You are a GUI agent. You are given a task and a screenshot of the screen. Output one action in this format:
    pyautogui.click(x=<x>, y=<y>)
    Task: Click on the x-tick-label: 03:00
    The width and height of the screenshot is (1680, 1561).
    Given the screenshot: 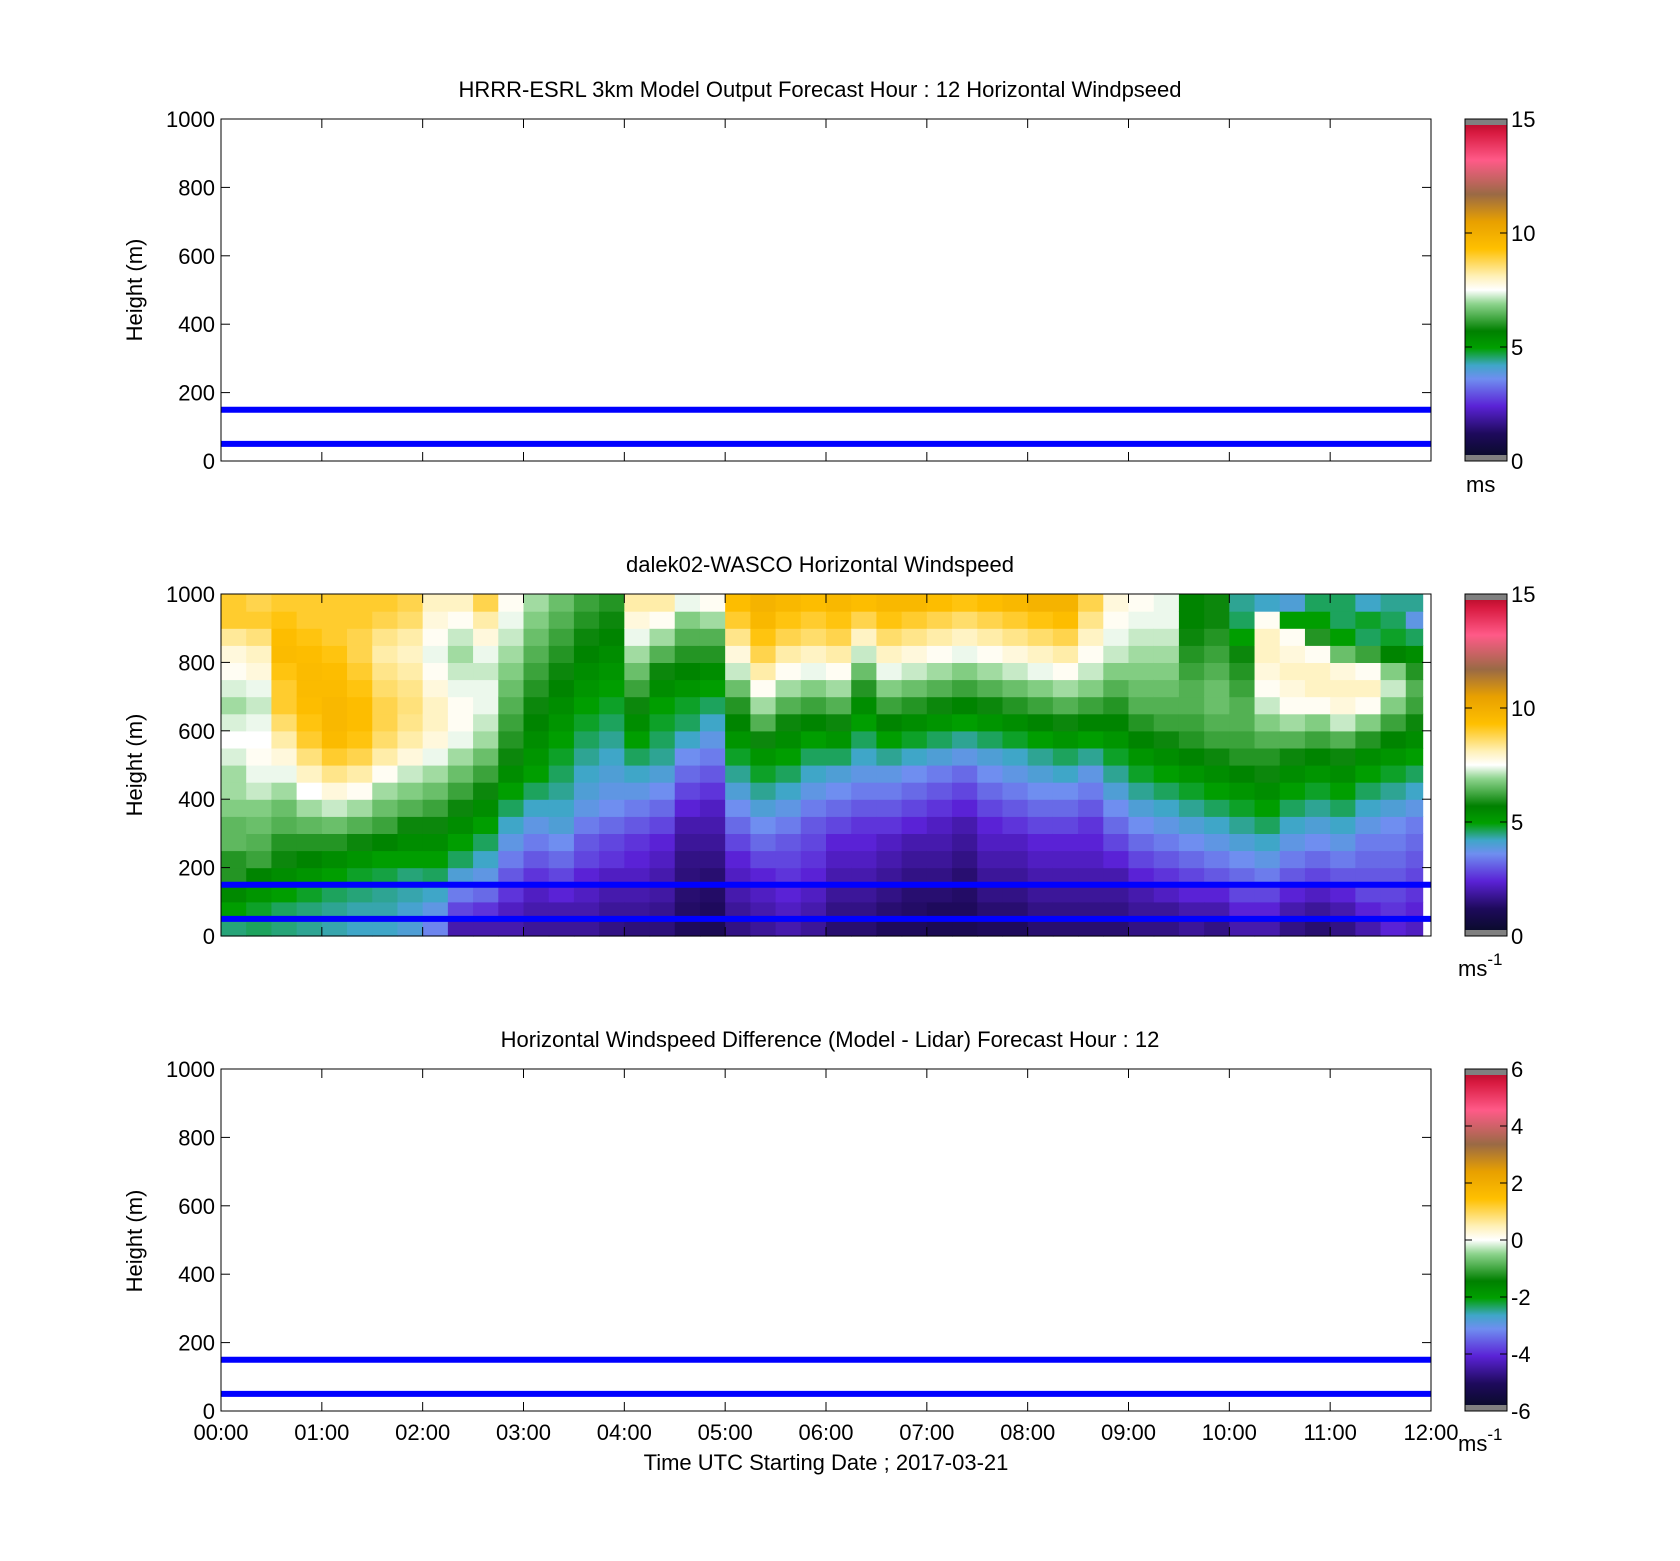 What is the action you would take?
    pyautogui.click(x=523, y=1432)
    